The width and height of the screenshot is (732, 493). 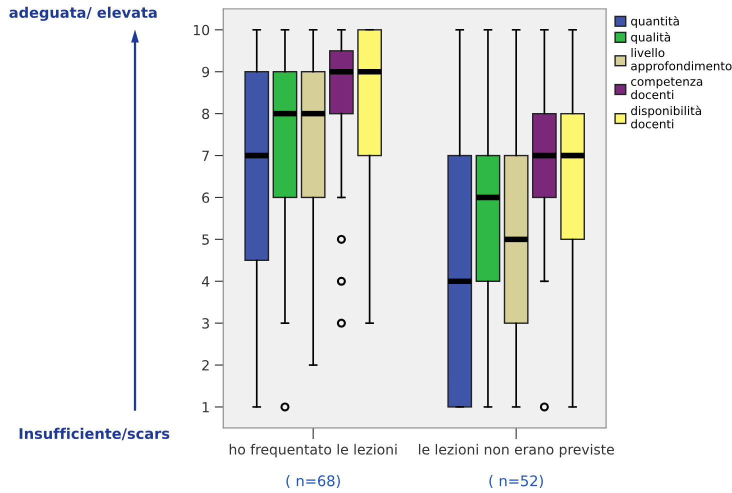 What do you see at coordinates (206, 114) in the screenshot?
I see `y-tick-label: 8` at bounding box center [206, 114].